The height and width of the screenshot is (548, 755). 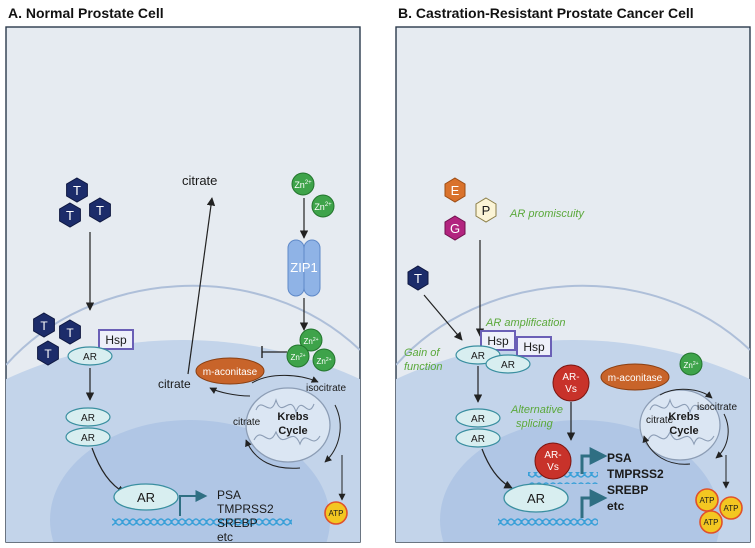 I want to click on transcription-arrow-b-top, so click(x=594, y=460).